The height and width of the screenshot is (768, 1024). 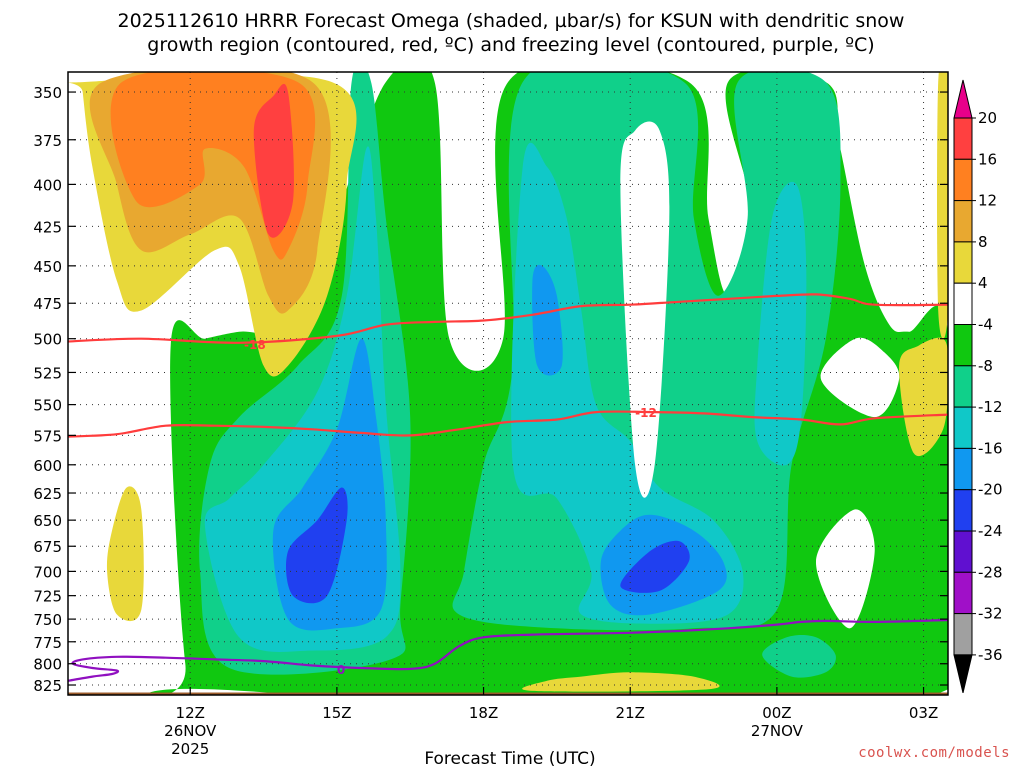 I want to click on y-tick-label-19: 825, so click(x=47, y=686).